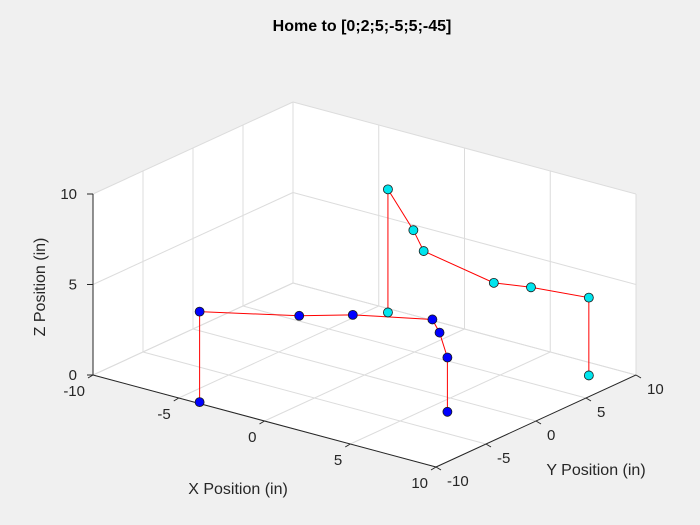 The image size is (700, 525). What do you see at coordinates (40, 287) in the screenshot?
I see `z-axis-label: Z Position (in)` at bounding box center [40, 287].